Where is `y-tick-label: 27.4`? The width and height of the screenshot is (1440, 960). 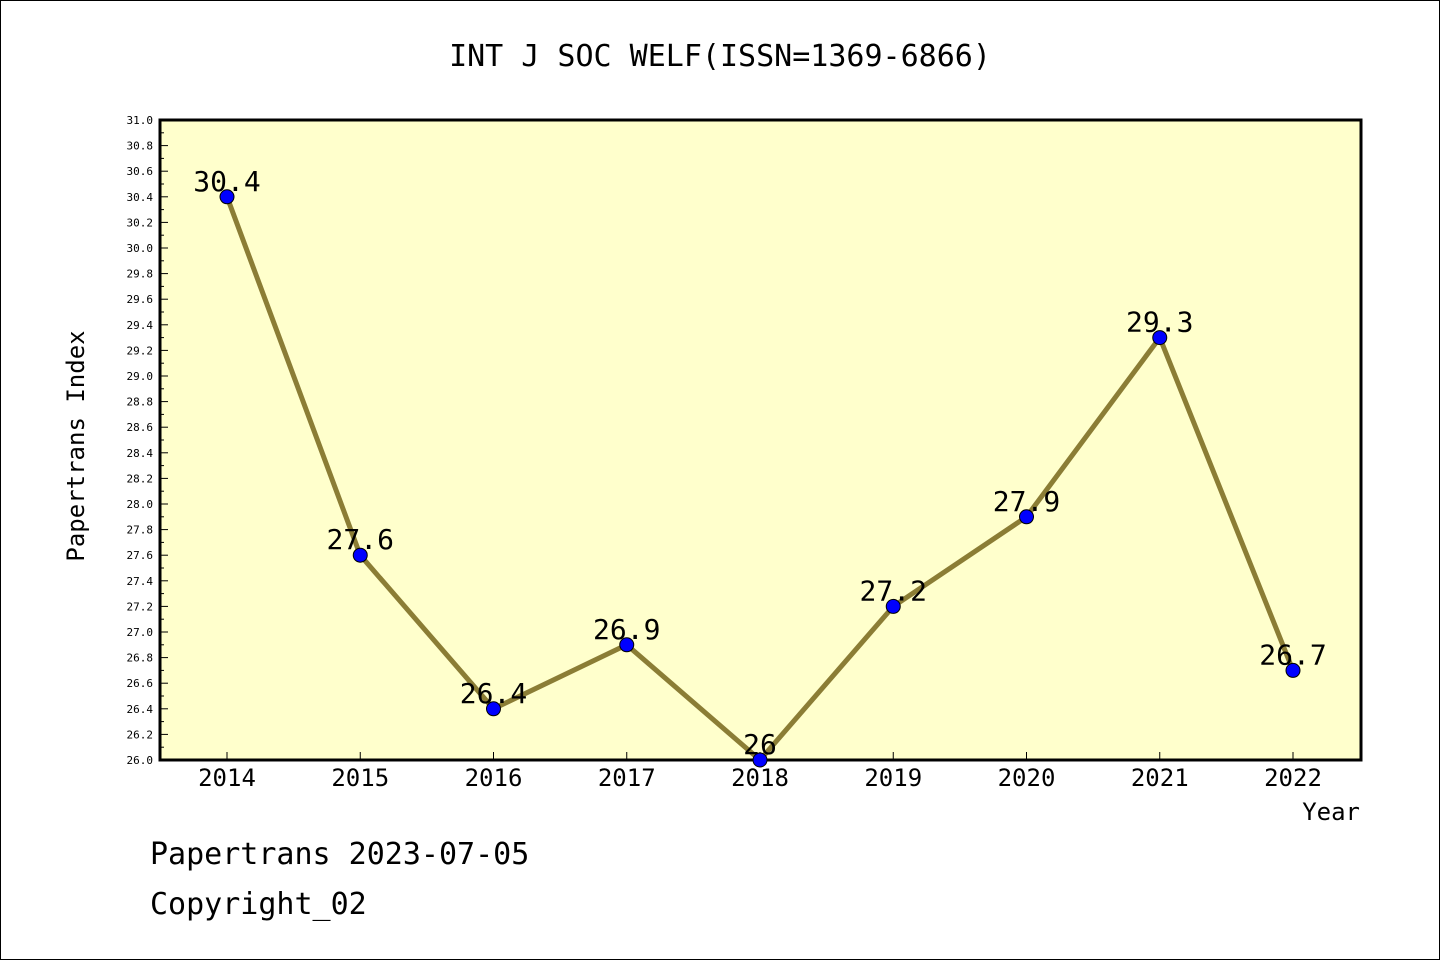 y-tick-label: 27.4 is located at coordinates (140, 581).